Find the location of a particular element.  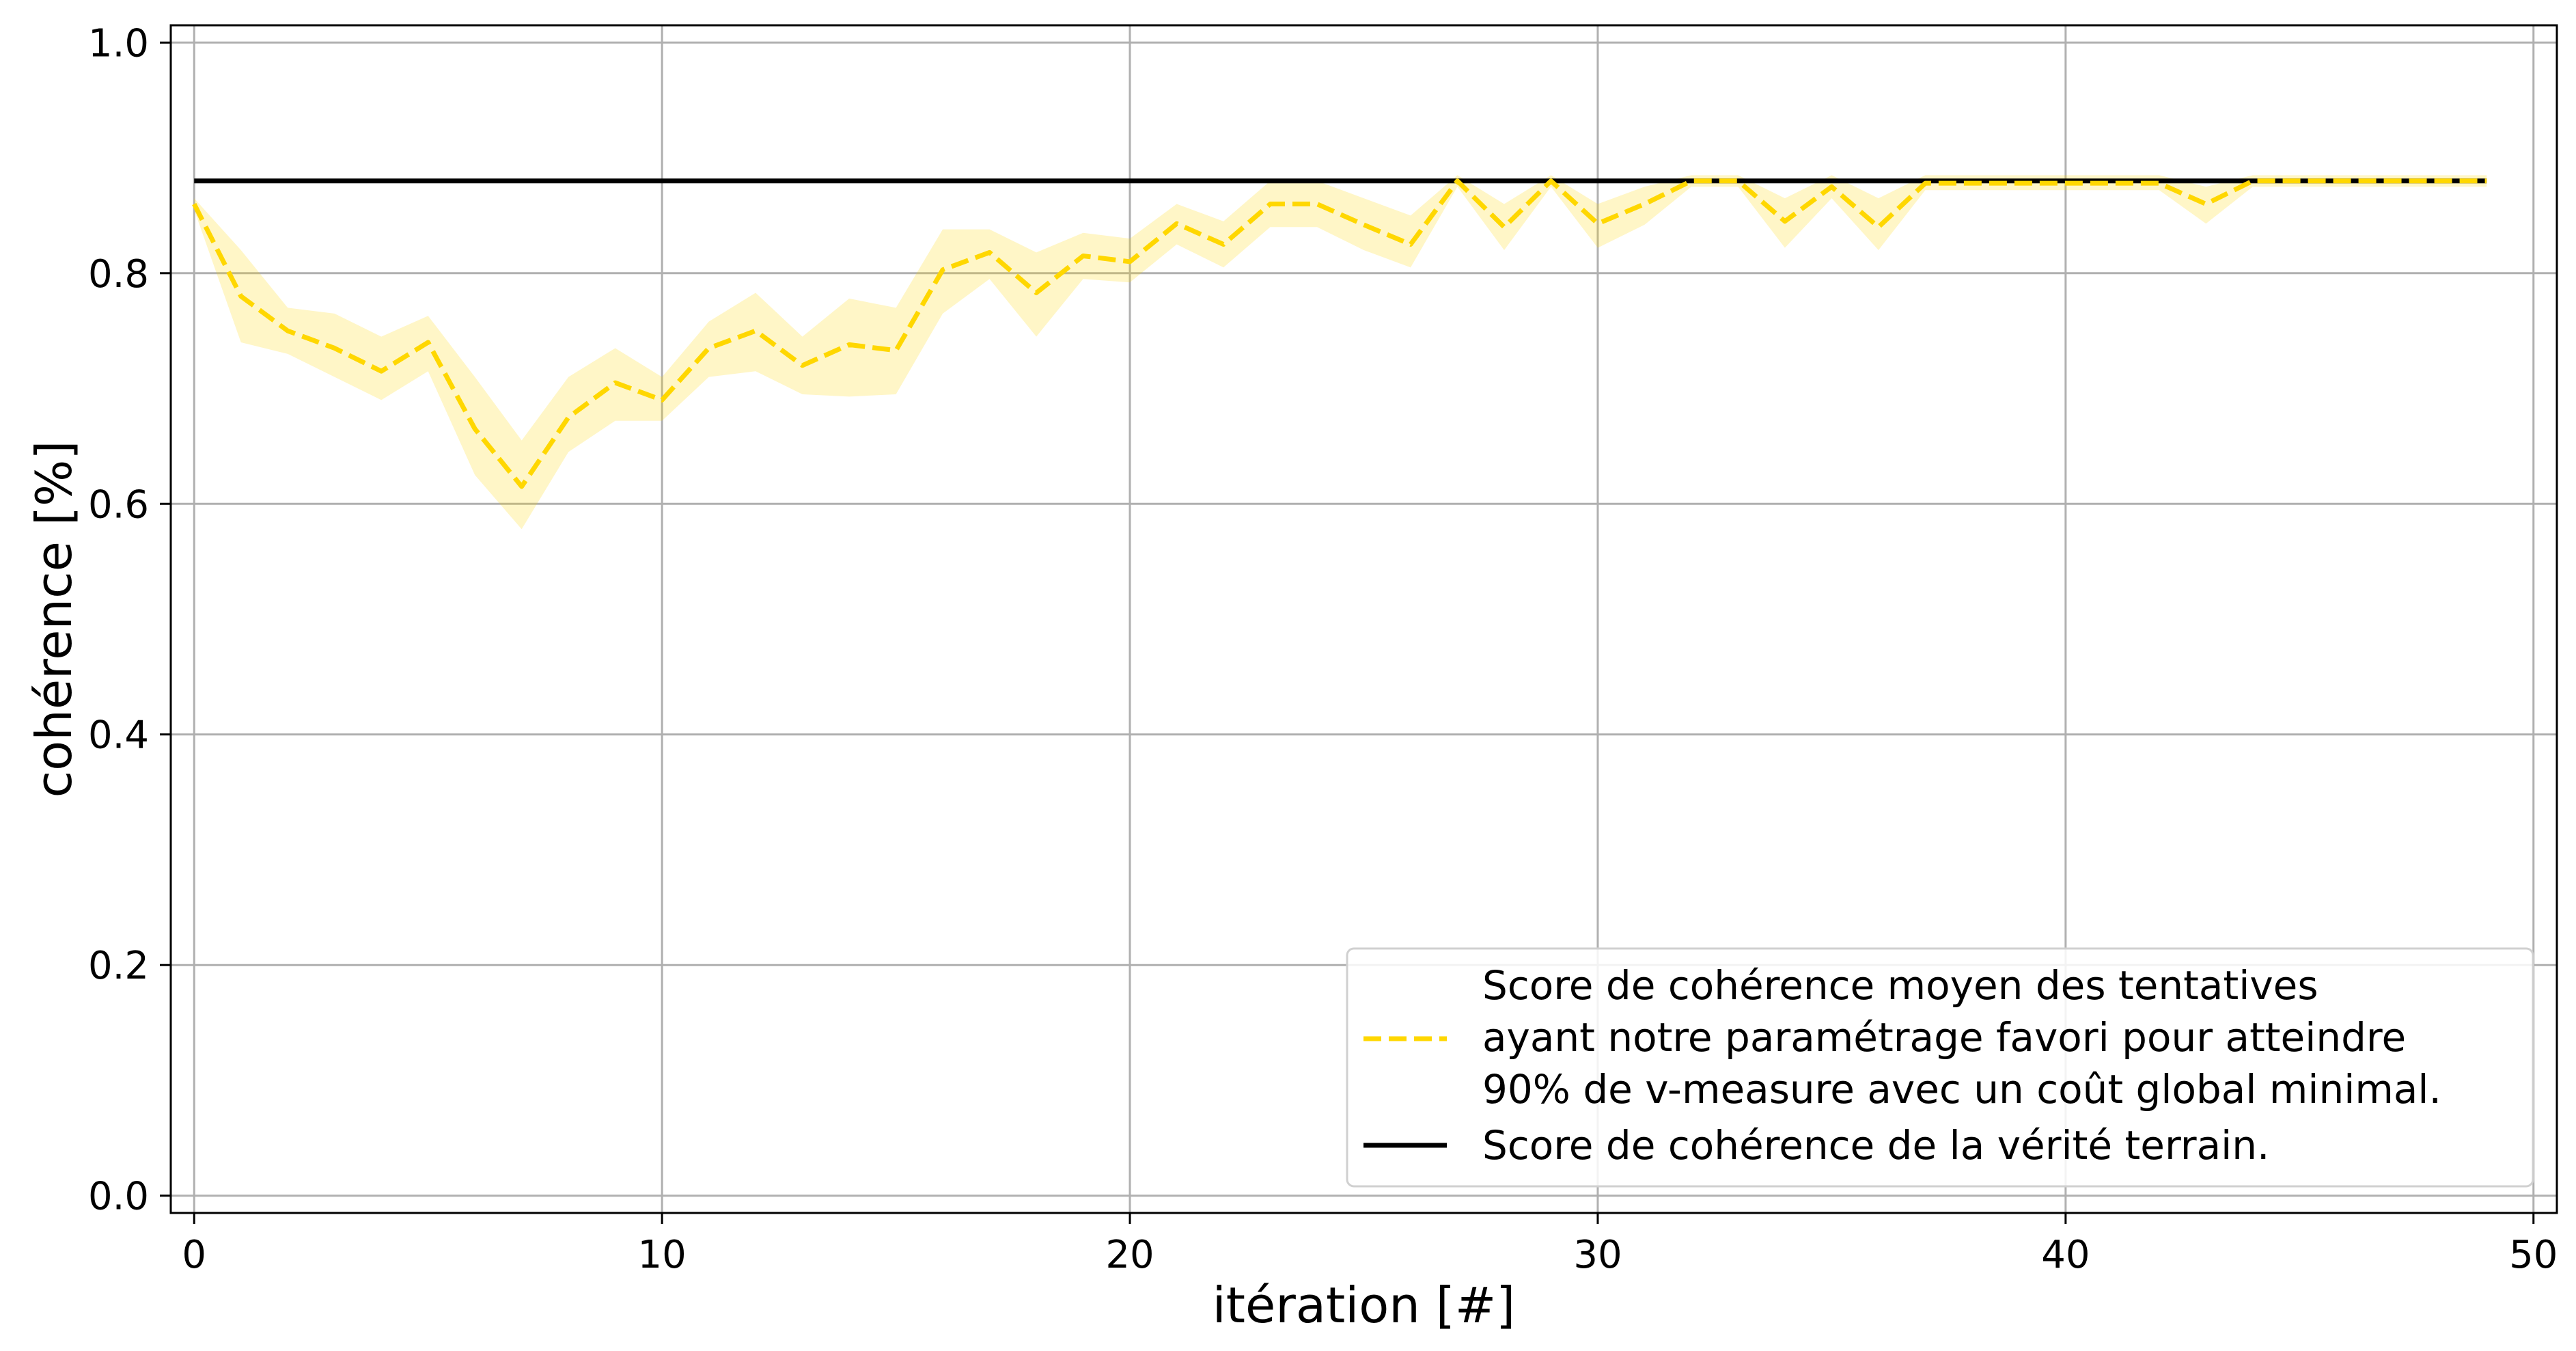

y-axis-ticks: 0.0 0.2 0.4 0.6 0.8 1.0 is located at coordinates (129, 620).